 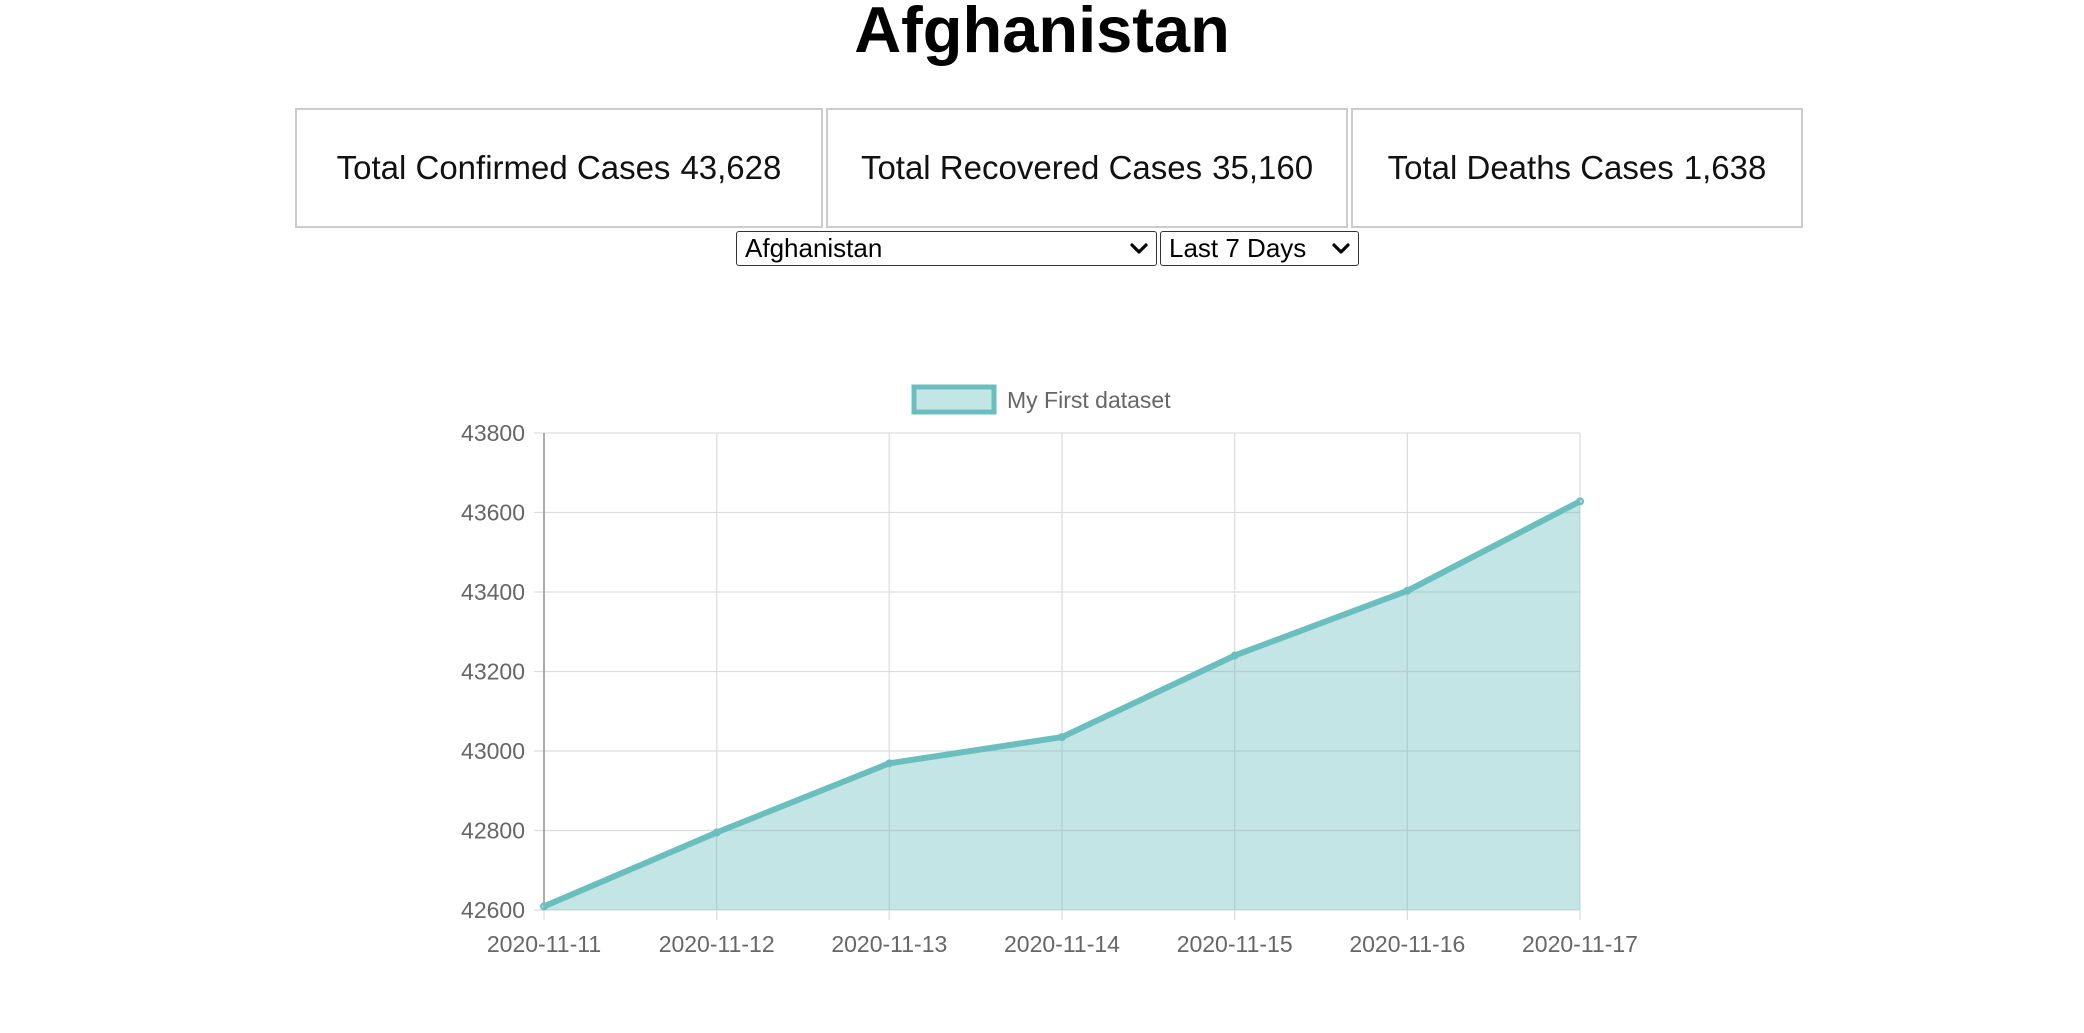 I want to click on y-tick-label: 43400, so click(x=493, y=592).